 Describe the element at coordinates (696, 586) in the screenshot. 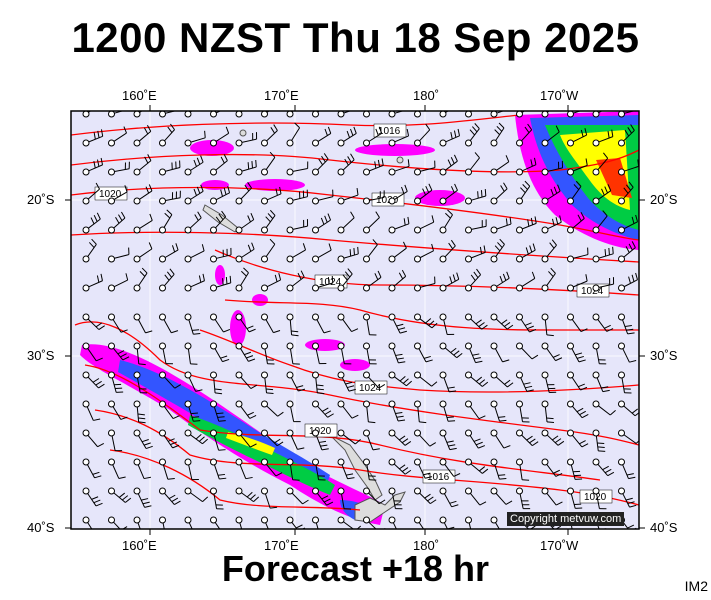

I see `image-code: IM2` at that location.